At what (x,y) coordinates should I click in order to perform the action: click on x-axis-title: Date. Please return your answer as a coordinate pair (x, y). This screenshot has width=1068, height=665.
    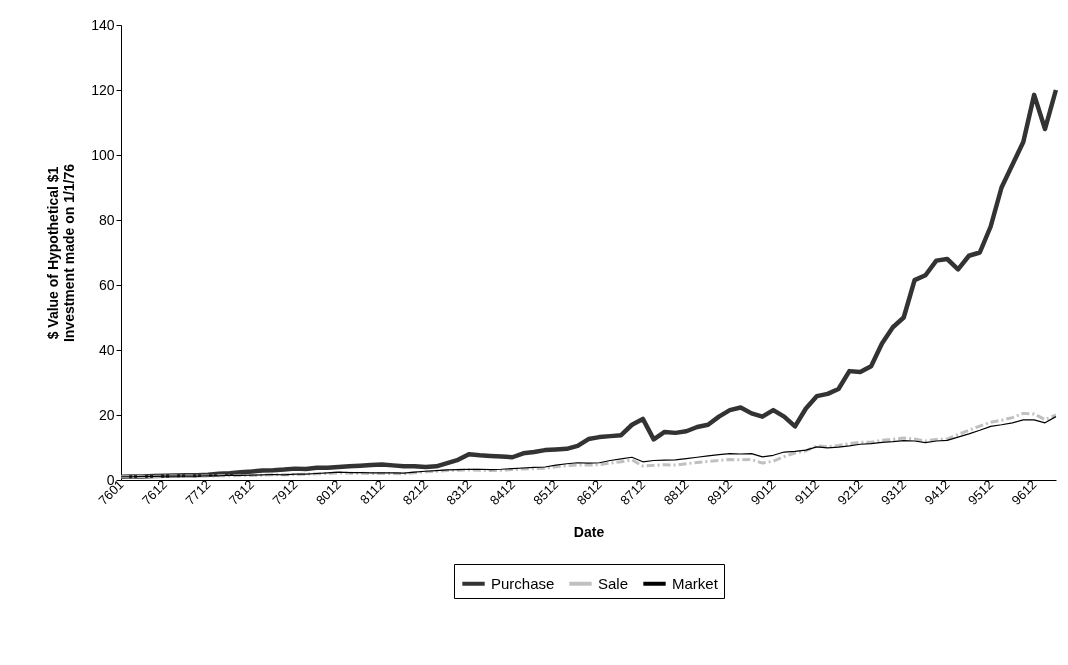
    Looking at the image, I should click on (589, 531).